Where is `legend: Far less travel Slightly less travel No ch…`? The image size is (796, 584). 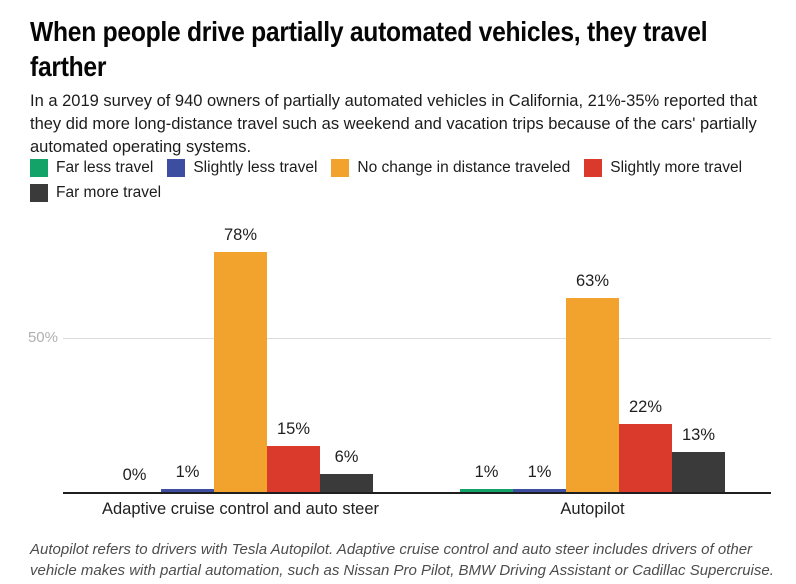
legend: Far less travel Slightly less travel No ch… is located at coordinates (413, 180).